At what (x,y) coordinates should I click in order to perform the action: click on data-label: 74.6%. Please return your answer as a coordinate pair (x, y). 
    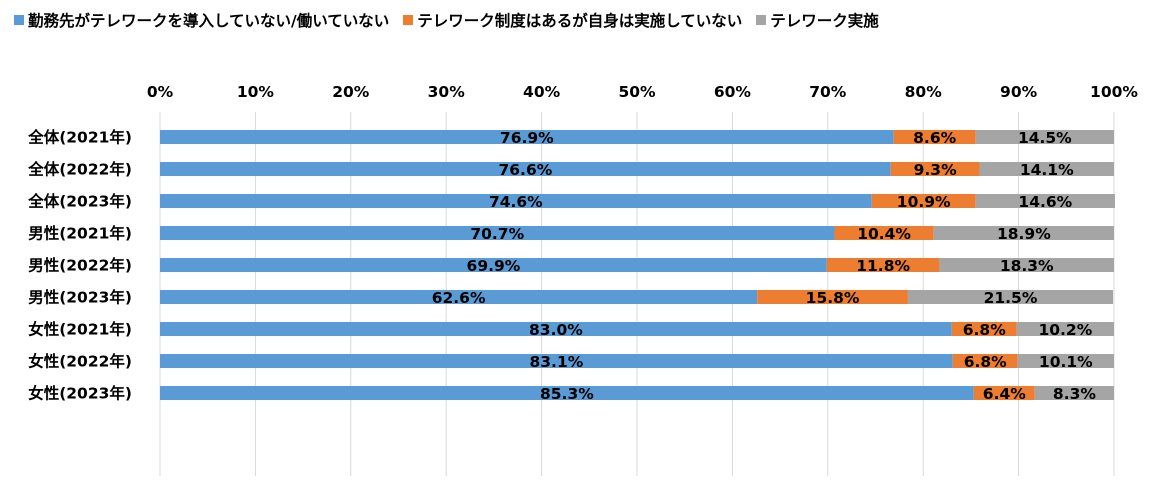
    Looking at the image, I should click on (516, 202).